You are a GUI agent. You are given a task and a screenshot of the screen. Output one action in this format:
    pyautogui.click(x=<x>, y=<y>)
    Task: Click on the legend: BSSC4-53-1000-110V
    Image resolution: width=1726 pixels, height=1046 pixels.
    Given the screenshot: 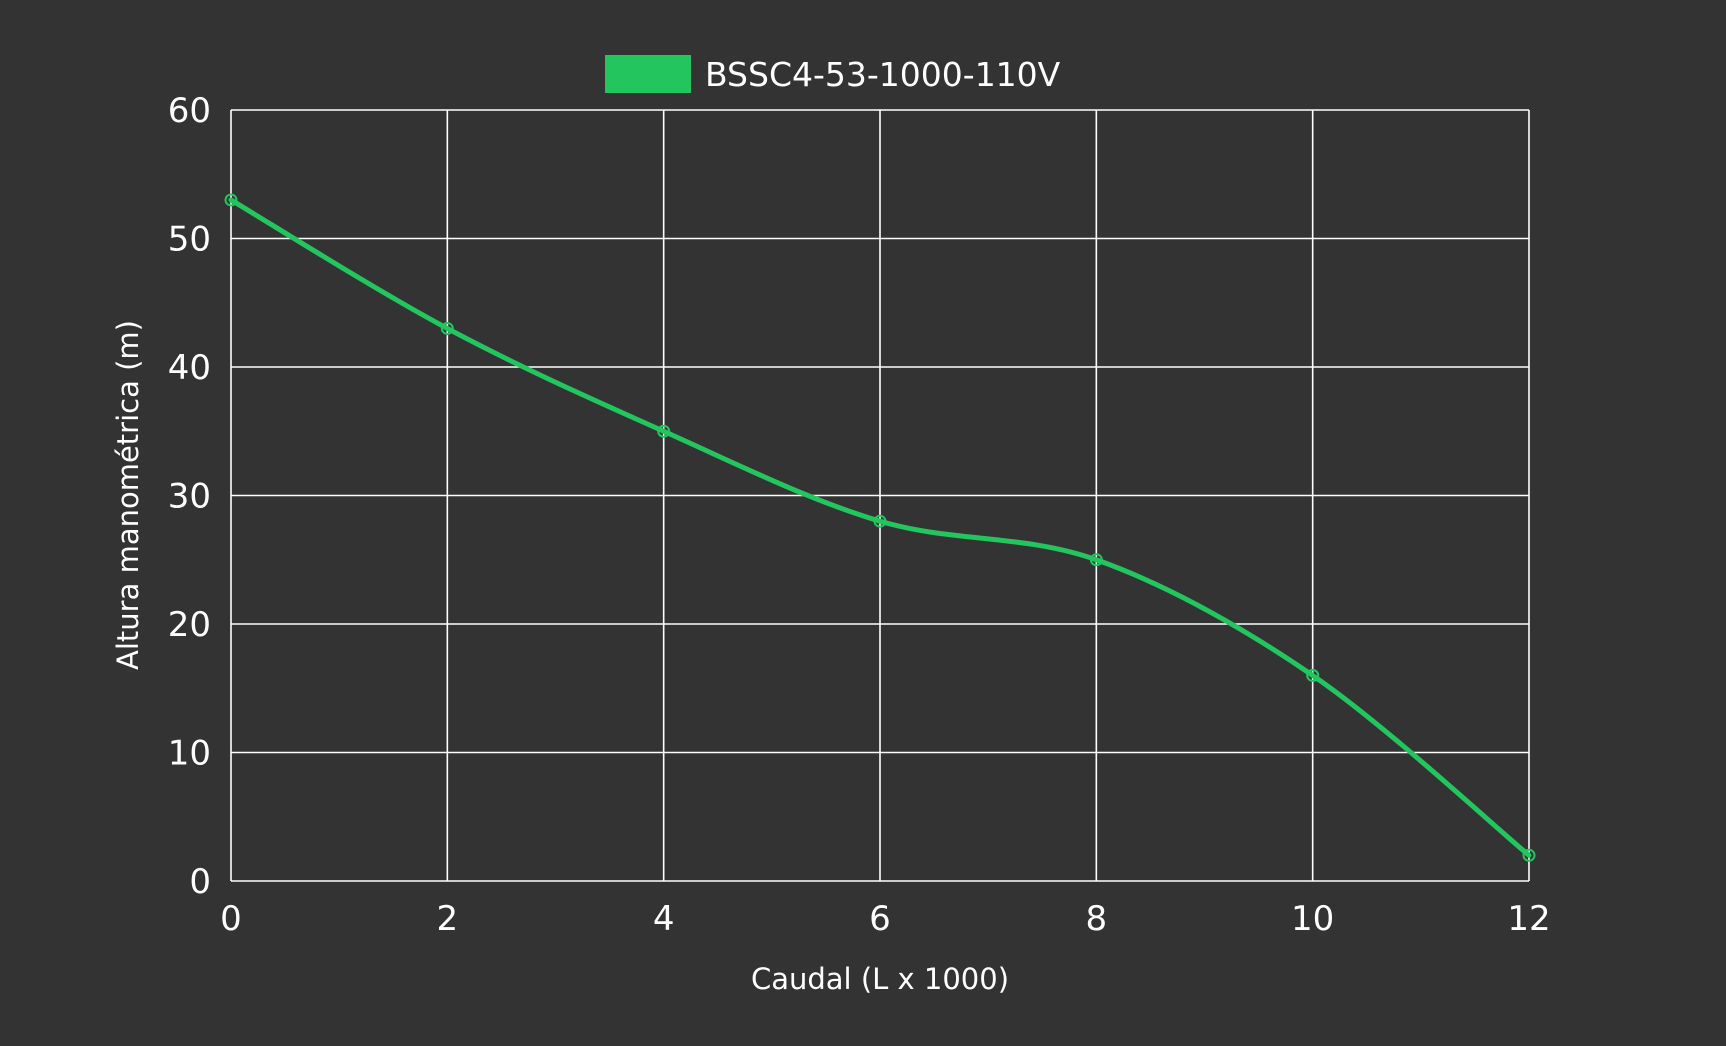 What is the action you would take?
    pyautogui.click(x=833, y=74)
    